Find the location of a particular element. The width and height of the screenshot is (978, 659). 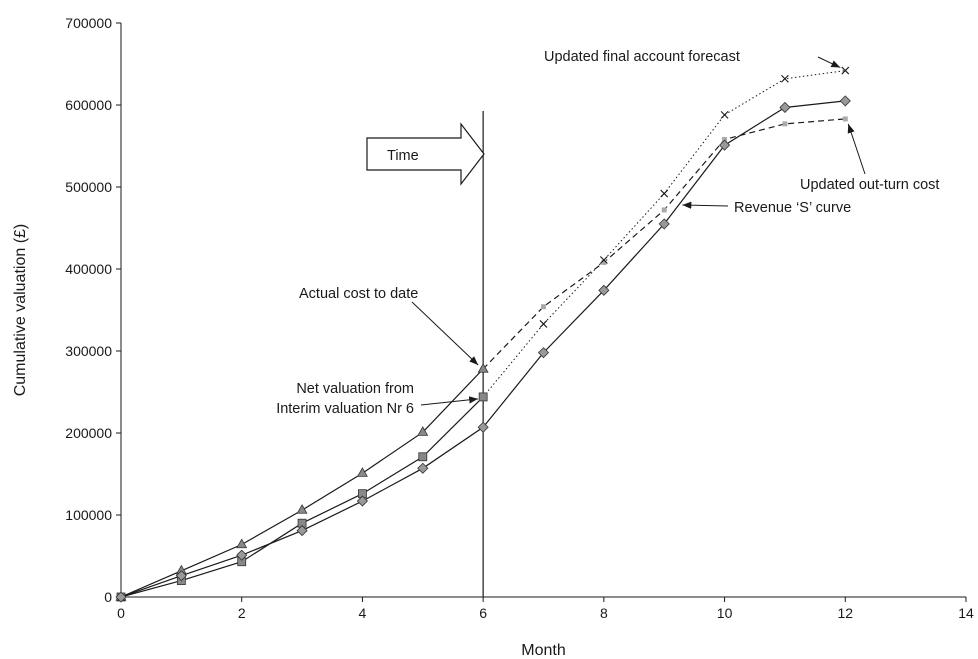

y-tick-label: 100000 is located at coordinates (88, 515).